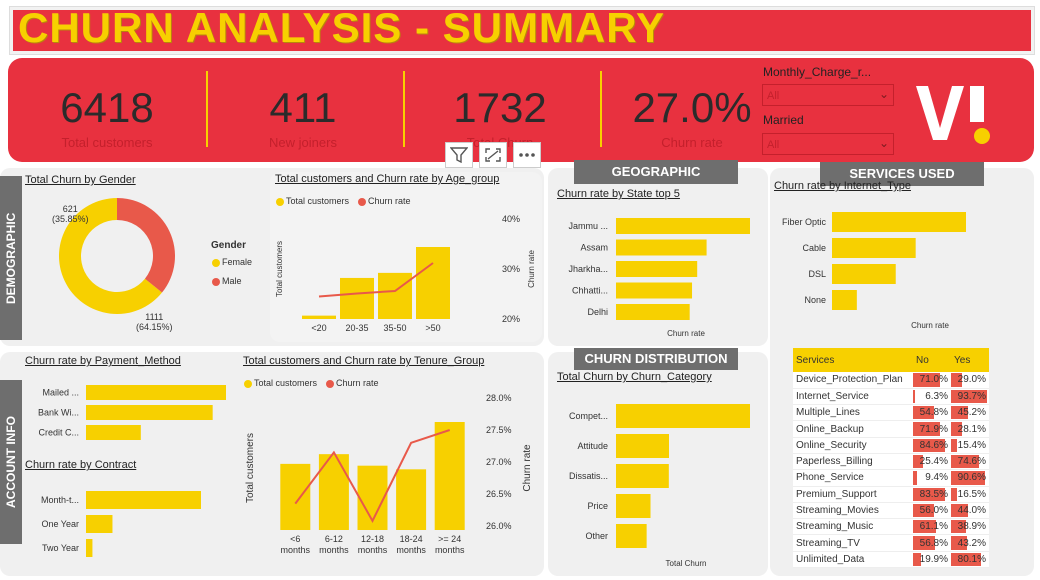 Image resolution: width=1040 pixels, height=580 pixels. Describe the element at coordinates (459, 155) in the screenshot. I see `filter-icon` at that location.